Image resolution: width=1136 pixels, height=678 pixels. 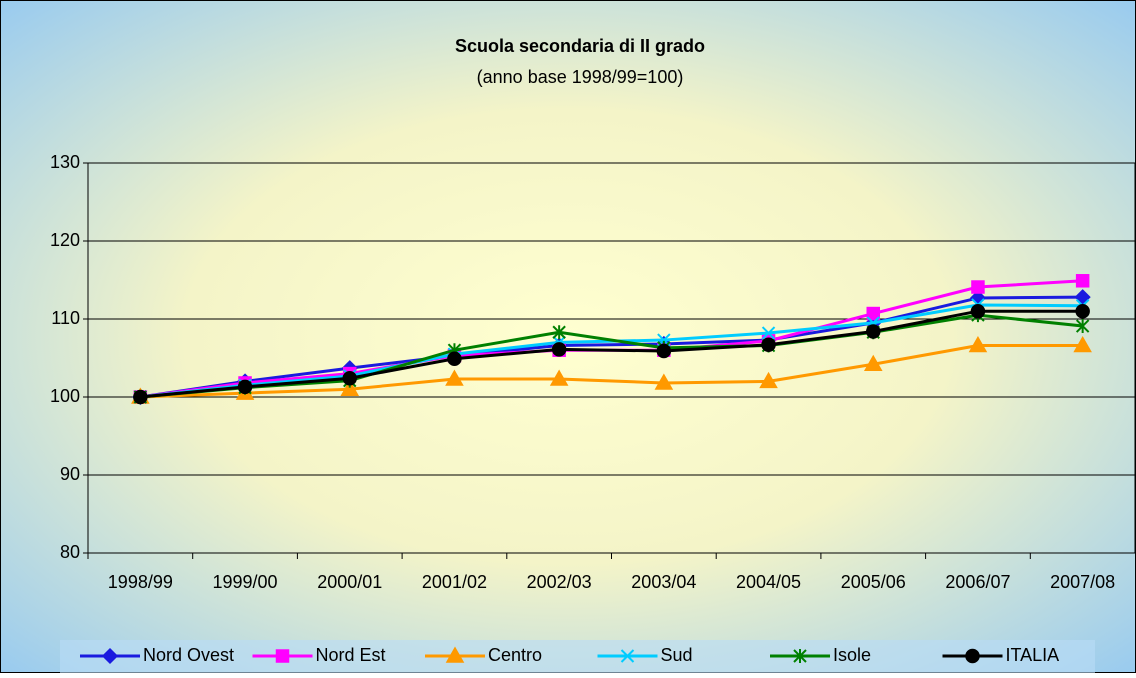 I want to click on chart-title: Scuola secondaria di II grado, so click(x=580, y=46).